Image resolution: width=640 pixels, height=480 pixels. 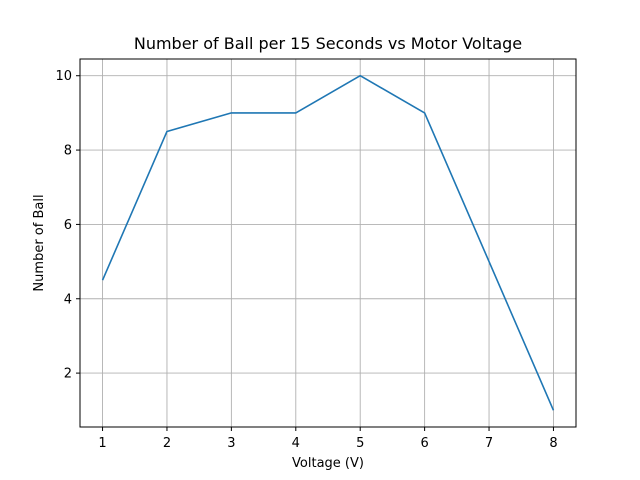 What do you see at coordinates (360, 443) in the screenshot?
I see `x-tick-label: 5` at bounding box center [360, 443].